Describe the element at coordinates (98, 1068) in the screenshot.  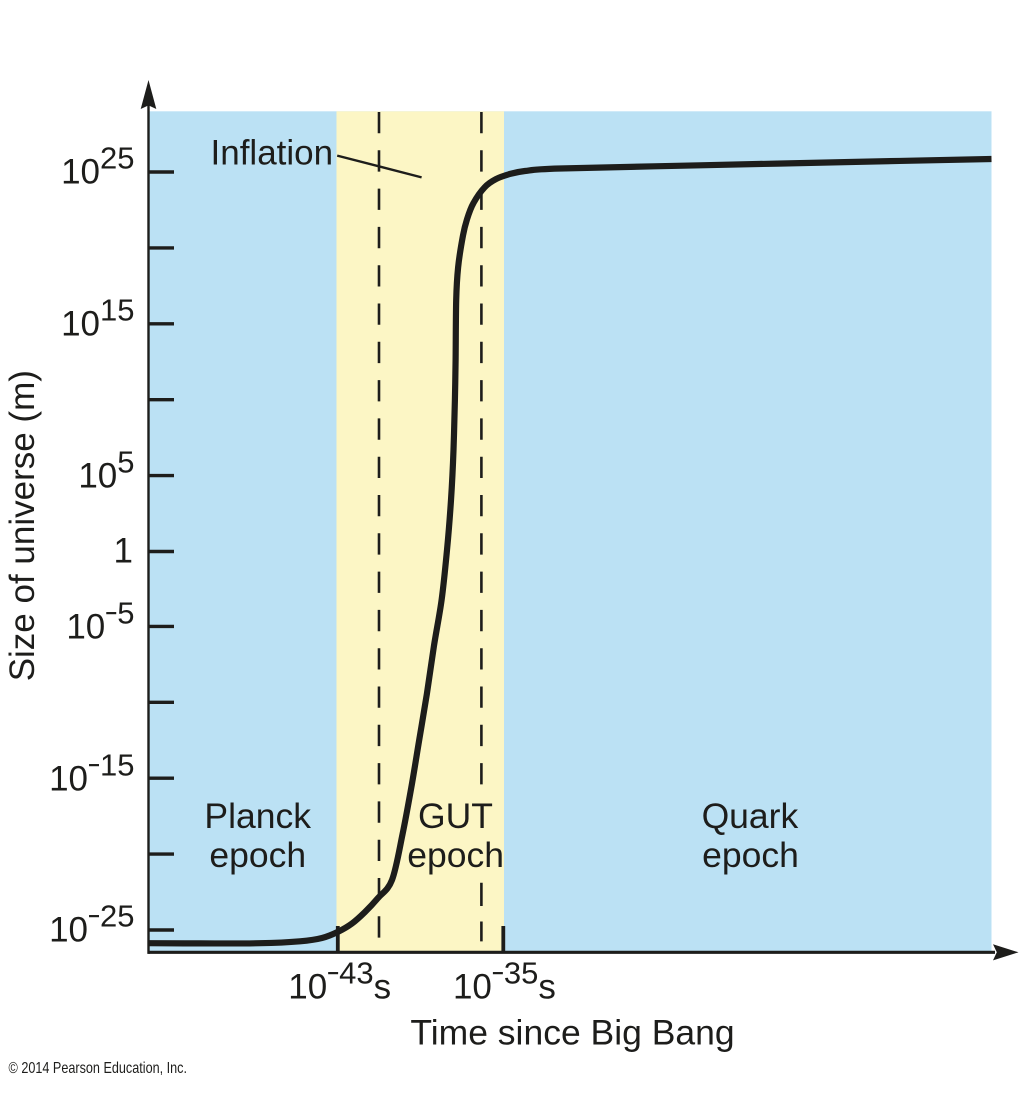
I see `svg-text: © 2014 Pearson Education, Inc.` at that location.